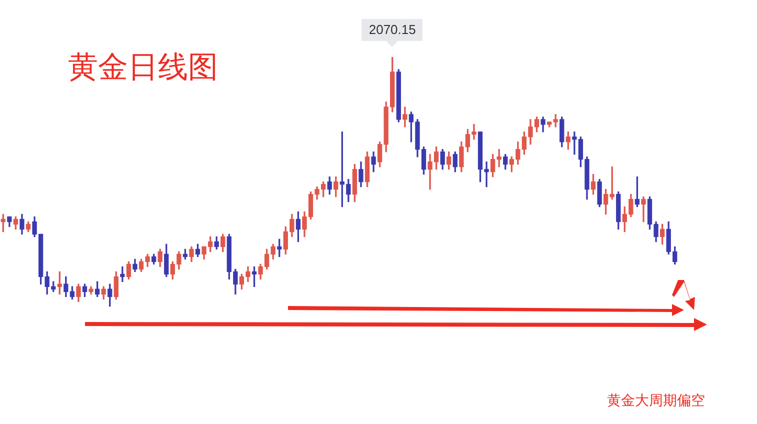  I want to click on text: 黄金大周期偏空, so click(656, 401).